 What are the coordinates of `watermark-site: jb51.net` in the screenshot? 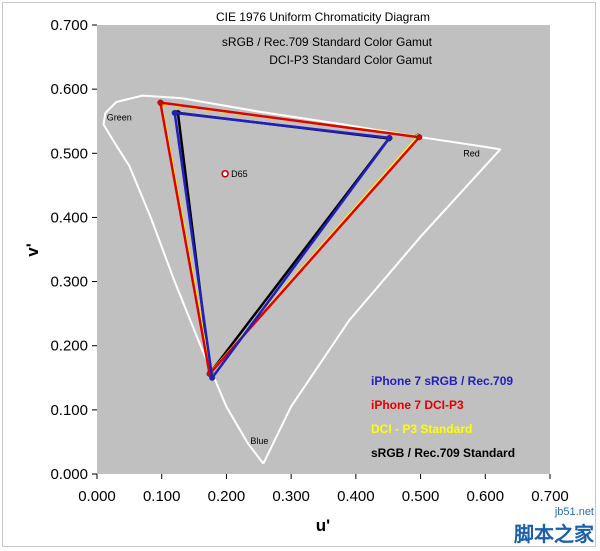 It's located at (574, 512).